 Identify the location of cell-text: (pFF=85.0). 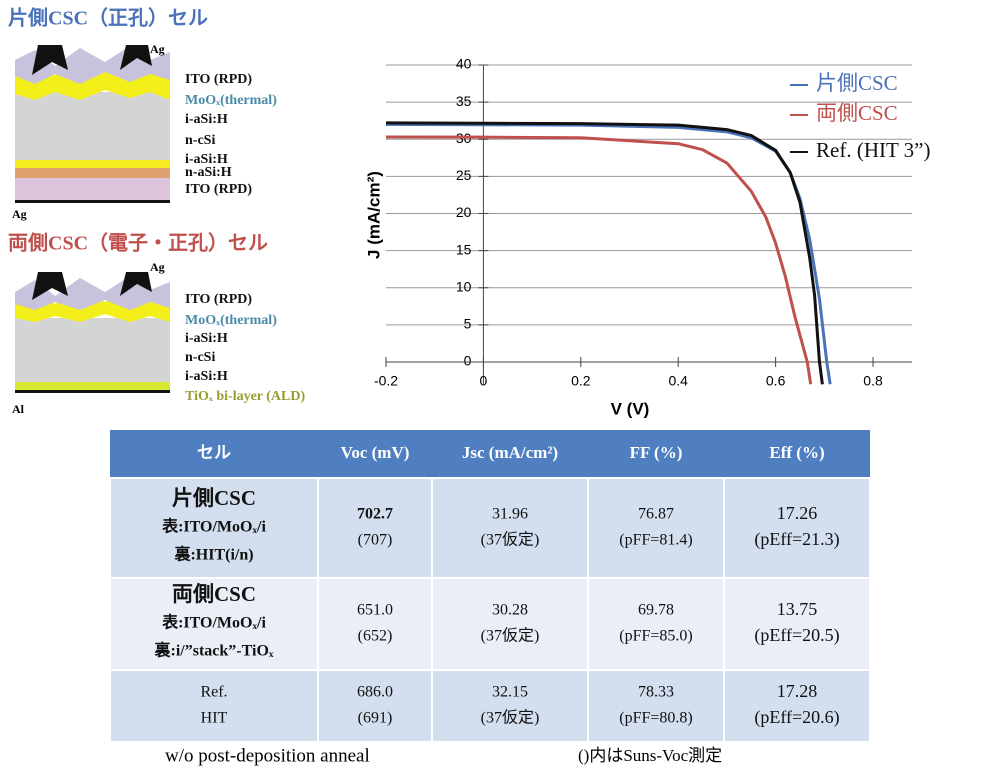
(655, 636).